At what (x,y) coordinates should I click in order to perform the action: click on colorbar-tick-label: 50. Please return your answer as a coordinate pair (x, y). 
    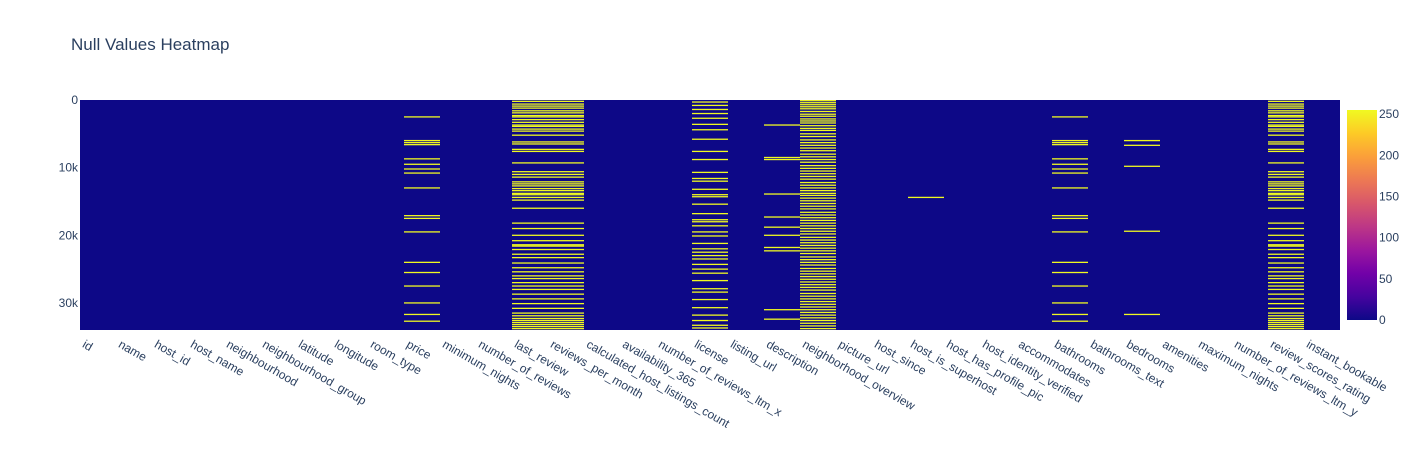
    Looking at the image, I should click on (1386, 279).